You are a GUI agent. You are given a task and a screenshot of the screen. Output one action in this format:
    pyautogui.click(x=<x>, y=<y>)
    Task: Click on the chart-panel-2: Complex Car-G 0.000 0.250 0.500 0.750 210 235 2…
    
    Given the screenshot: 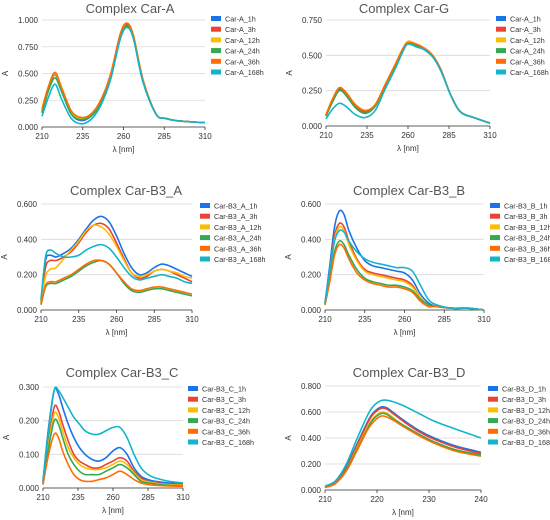 What is the action you would take?
    pyautogui.click(x=417, y=77)
    